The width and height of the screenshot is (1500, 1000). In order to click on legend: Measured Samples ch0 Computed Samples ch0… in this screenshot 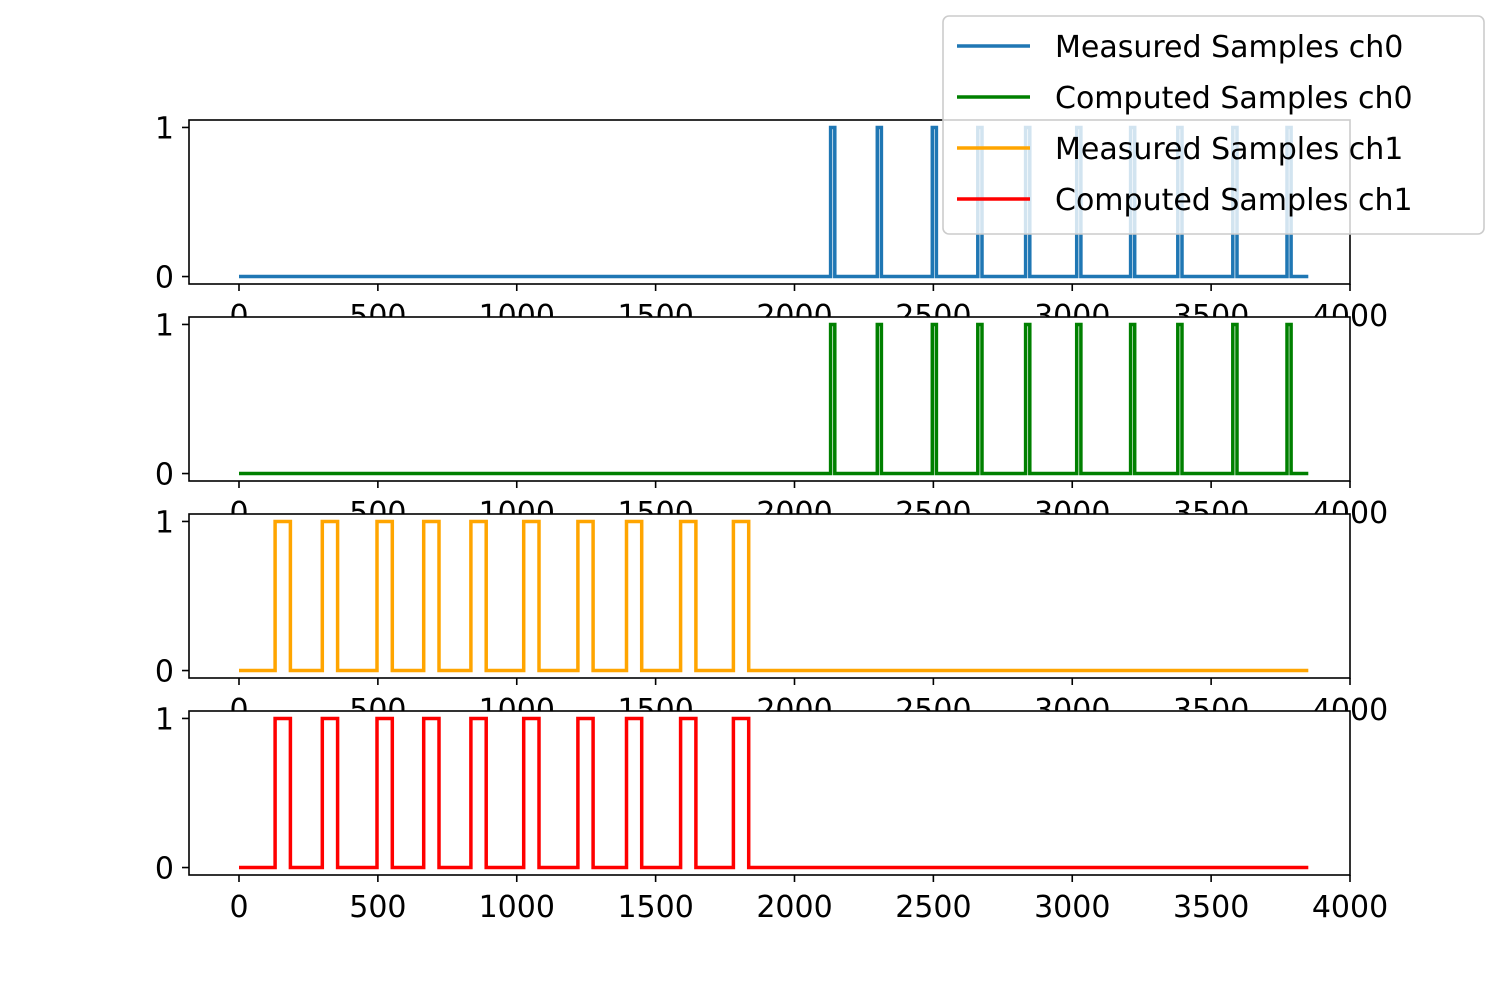, I will do `click(1213, 125)`.